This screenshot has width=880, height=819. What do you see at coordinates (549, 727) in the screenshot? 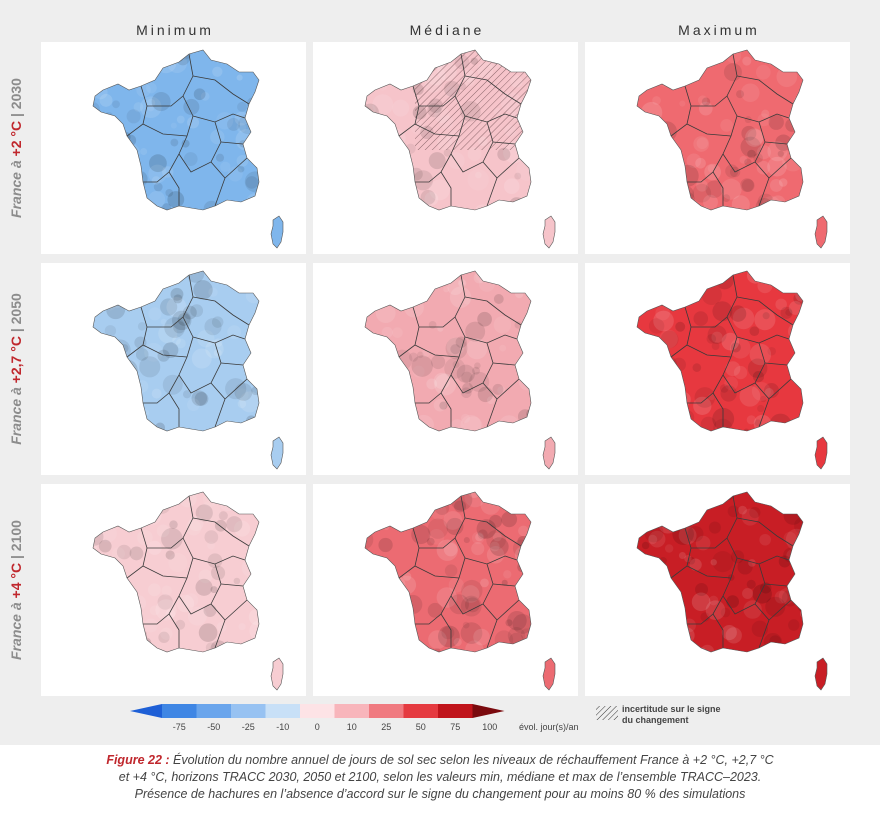
I see `legend-unit: évol. jour(s)/an` at bounding box center [549, 727].